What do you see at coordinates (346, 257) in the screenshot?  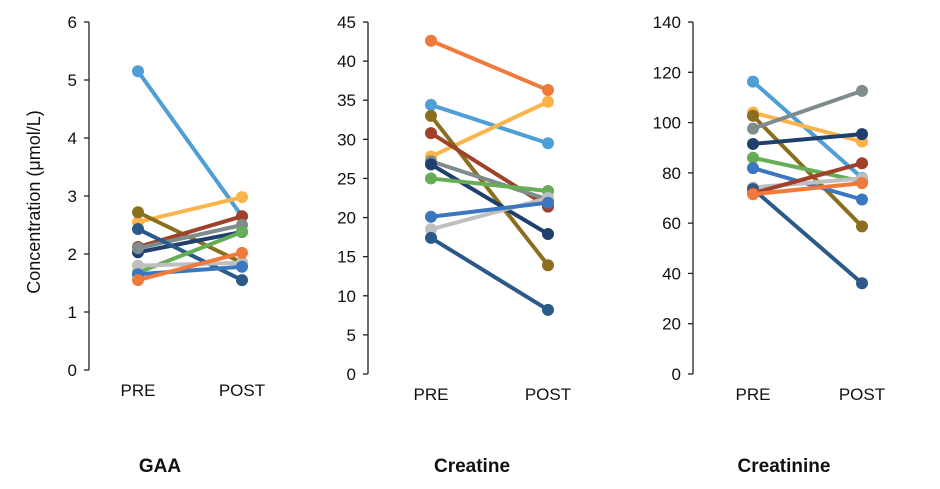 I see `y-tick-label: 15` at bounding box center [346, 257].